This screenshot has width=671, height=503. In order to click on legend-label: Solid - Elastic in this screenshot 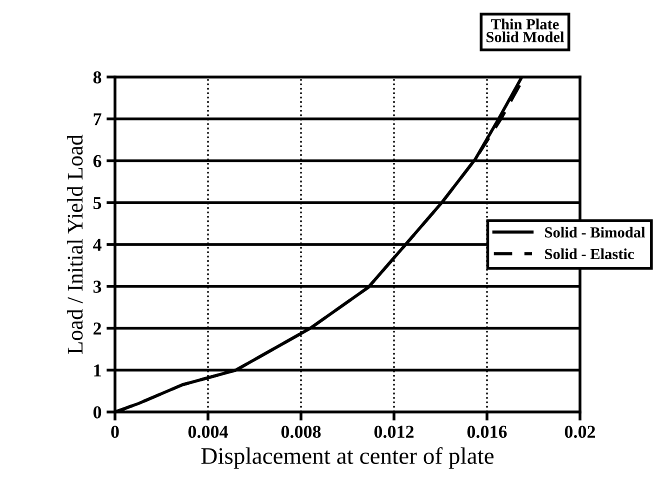, I will do `click(589, 254)`.